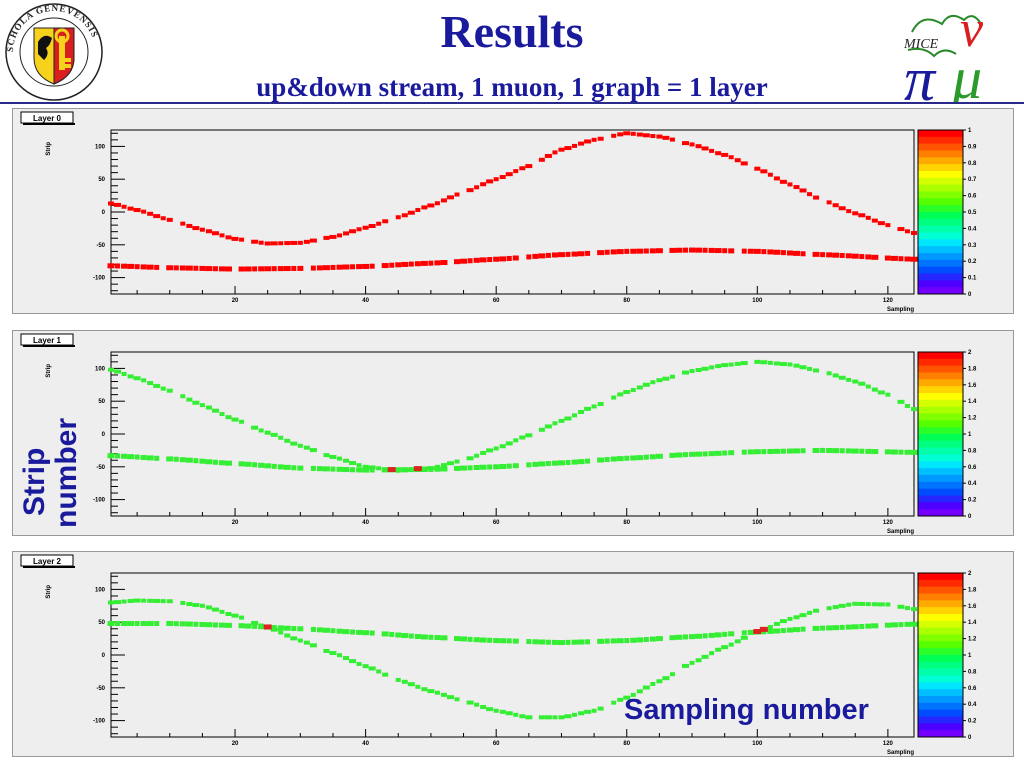 This screenshot has width=1024, height=768. I want to click on layer-title-box: Layer 2, so click(47, 561).